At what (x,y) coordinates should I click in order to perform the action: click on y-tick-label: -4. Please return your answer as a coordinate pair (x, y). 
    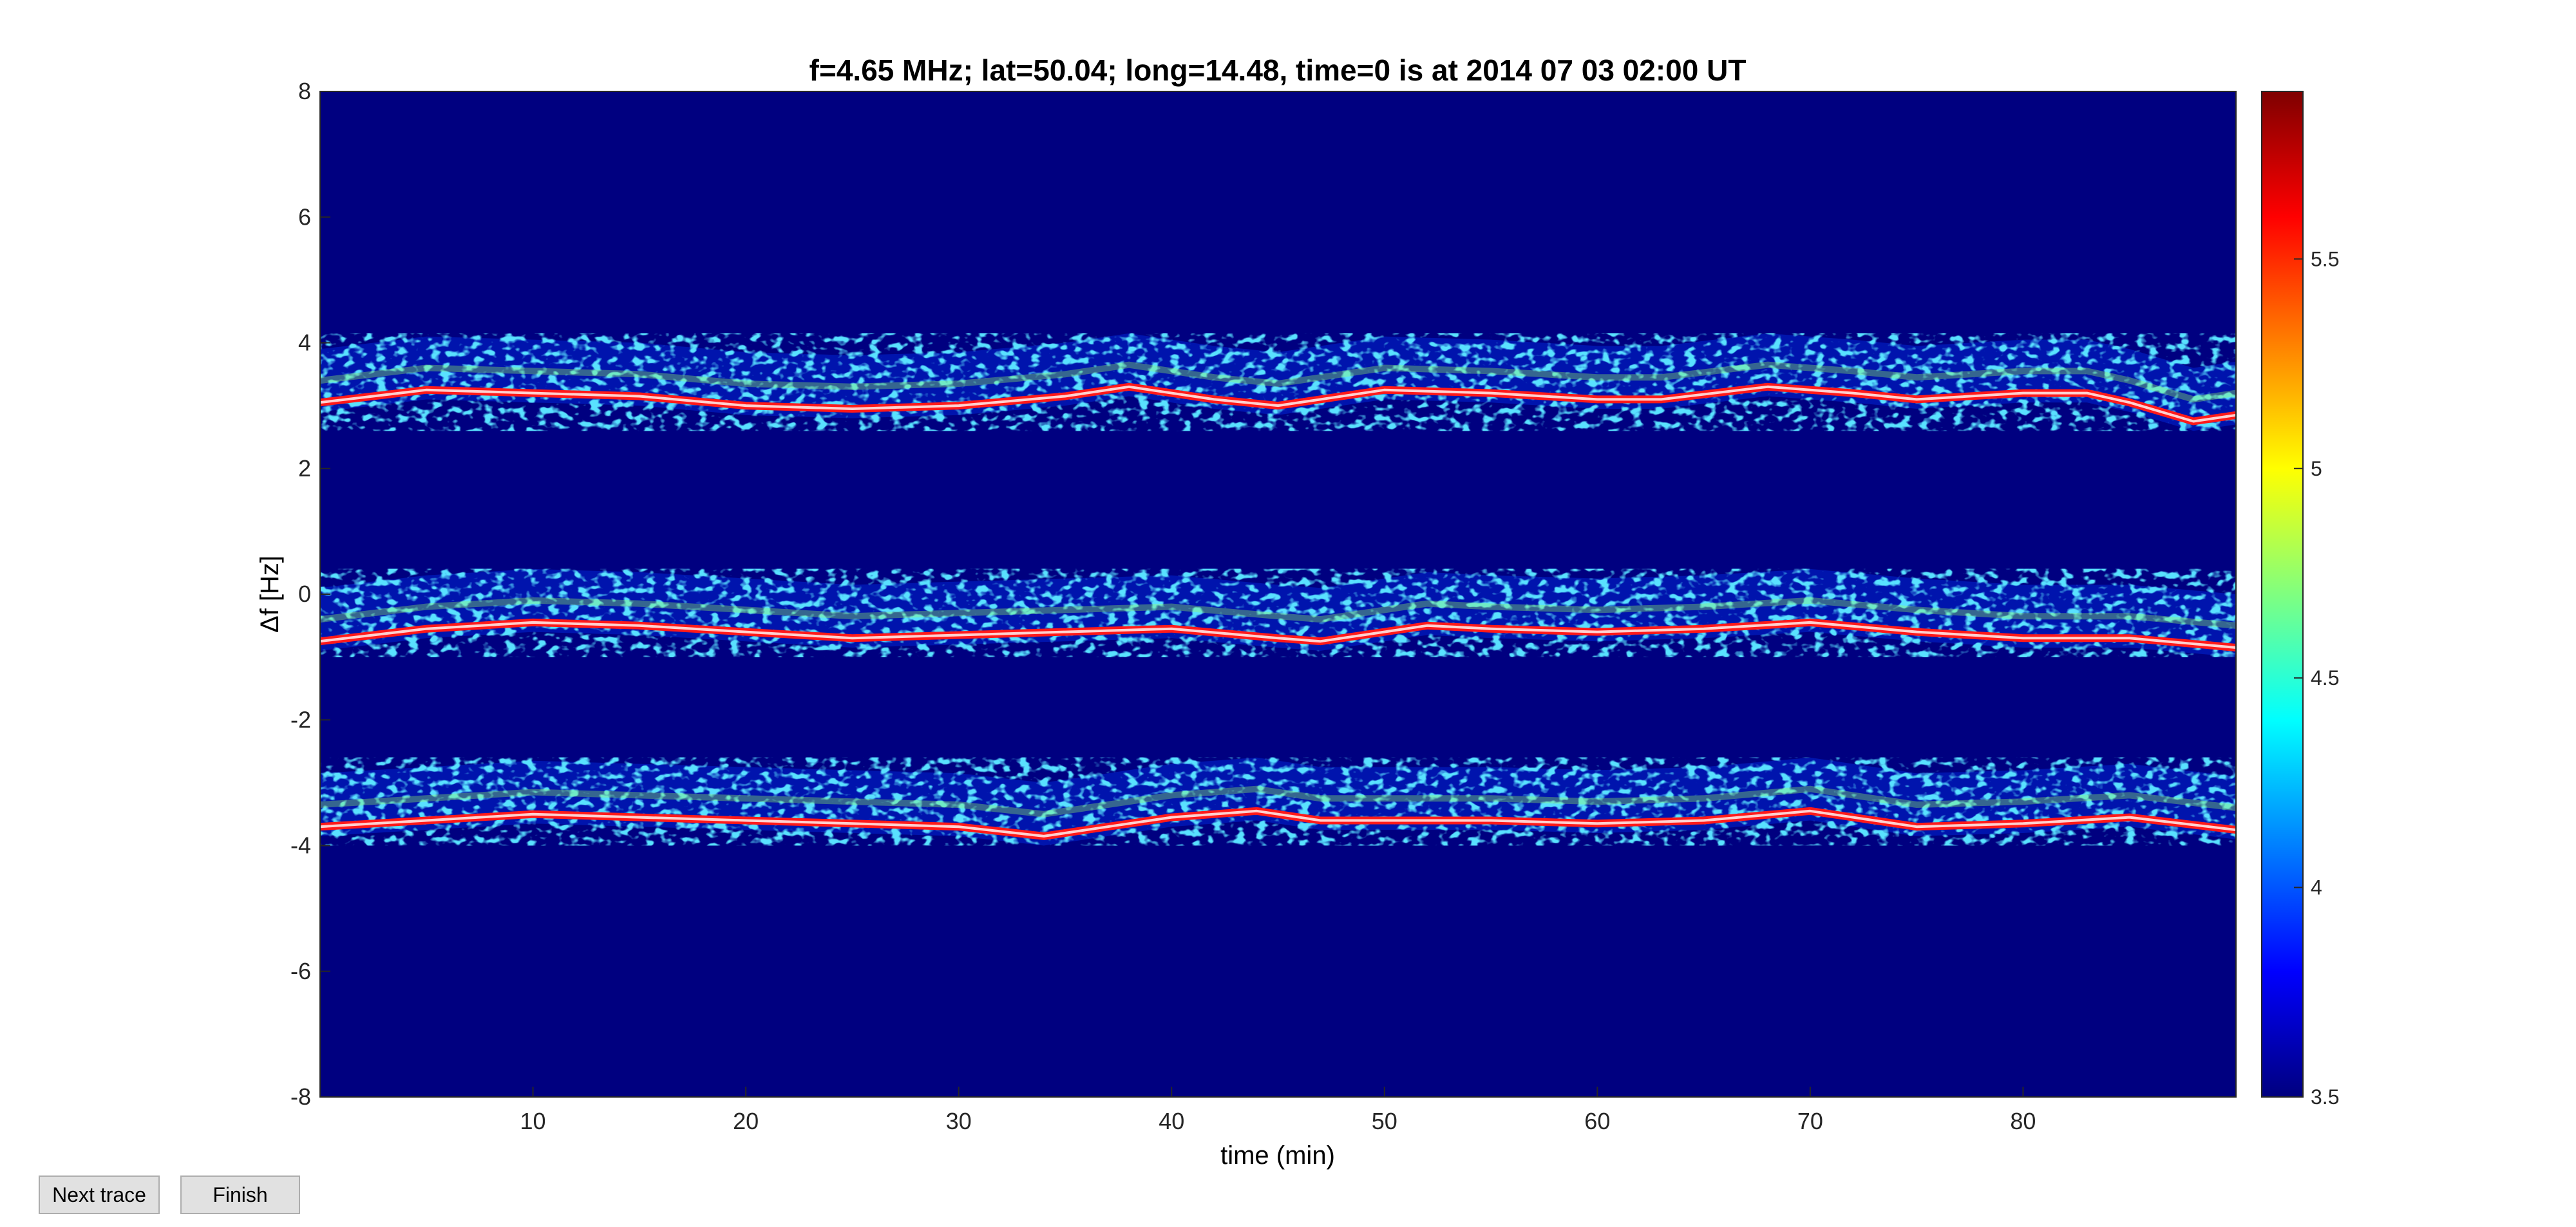
    Looking at the image, I should click on (301, 845).